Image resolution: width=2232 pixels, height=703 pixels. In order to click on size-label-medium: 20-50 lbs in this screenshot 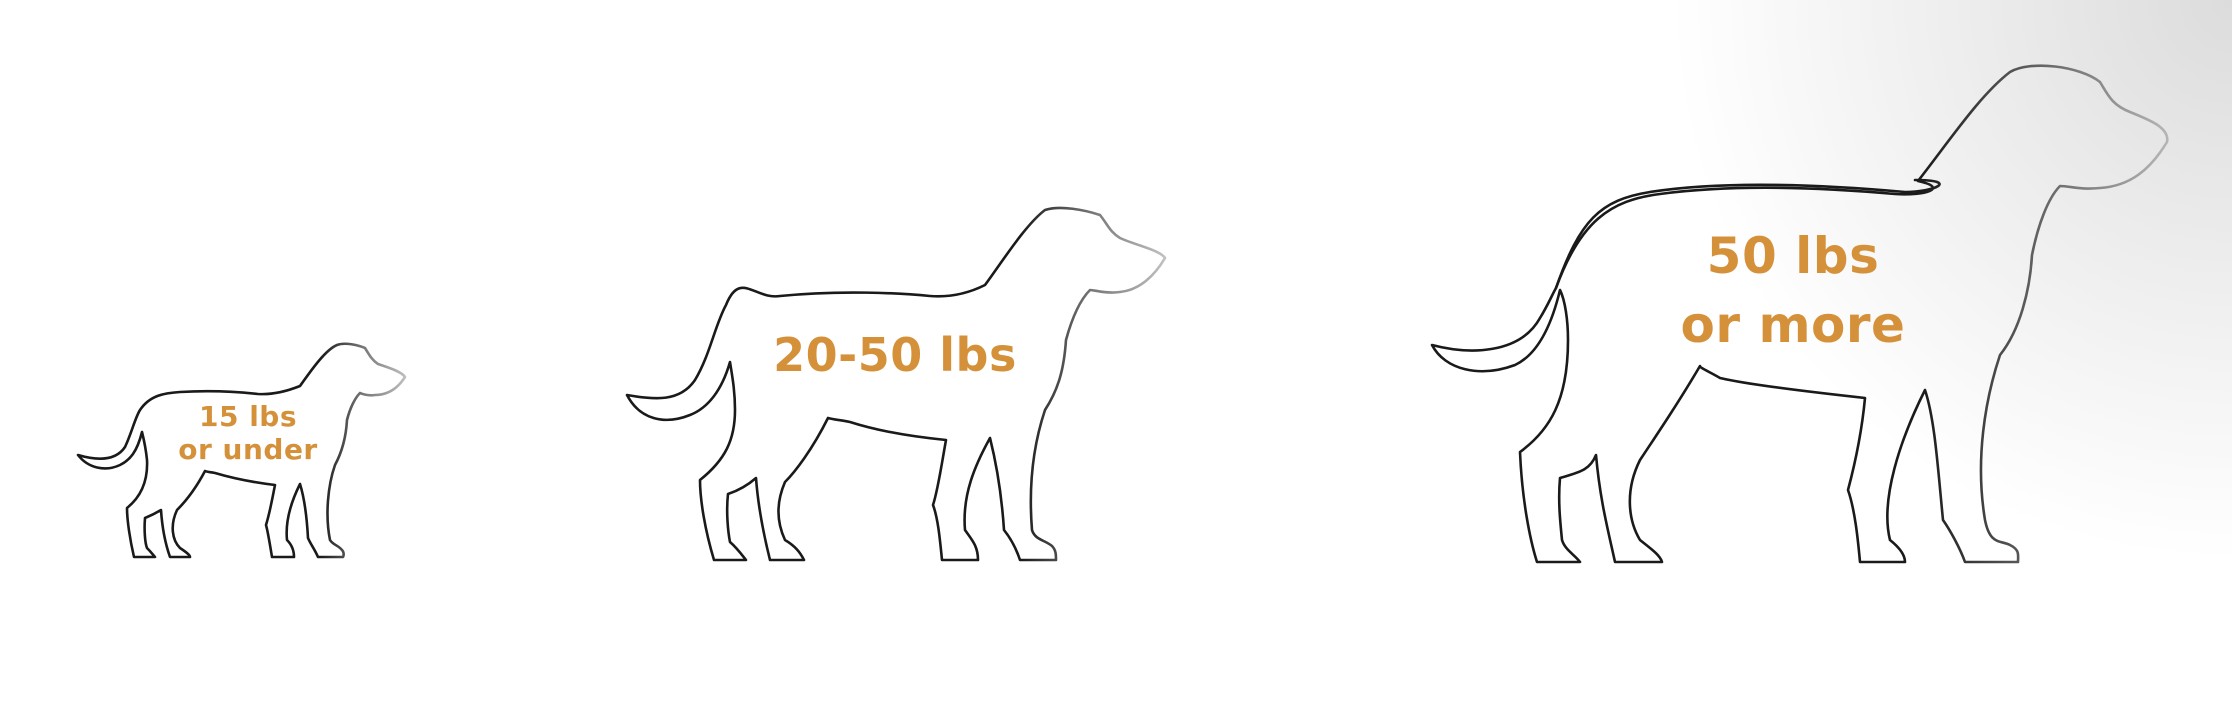, I will do `click(895, 355)`.